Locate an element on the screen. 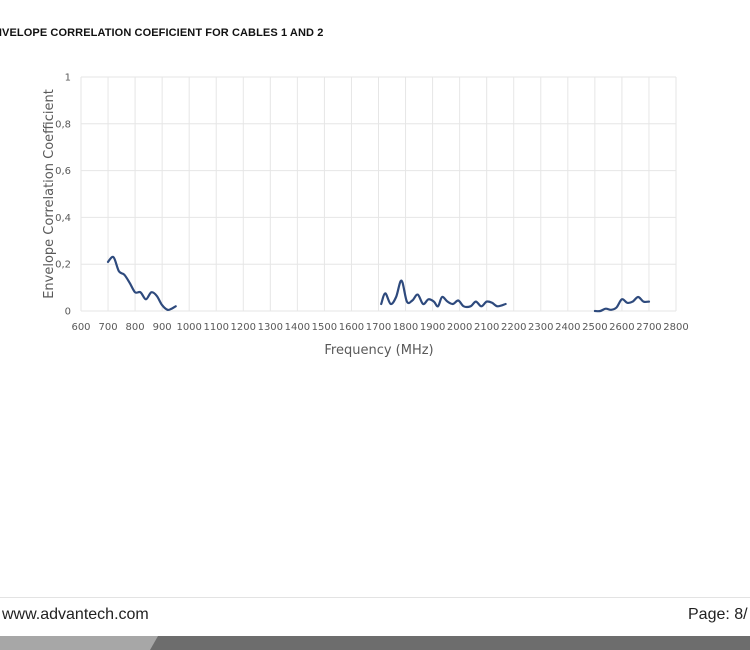 The image size is (750, 650). footer-decor-band is located at coordinates (375, 643).